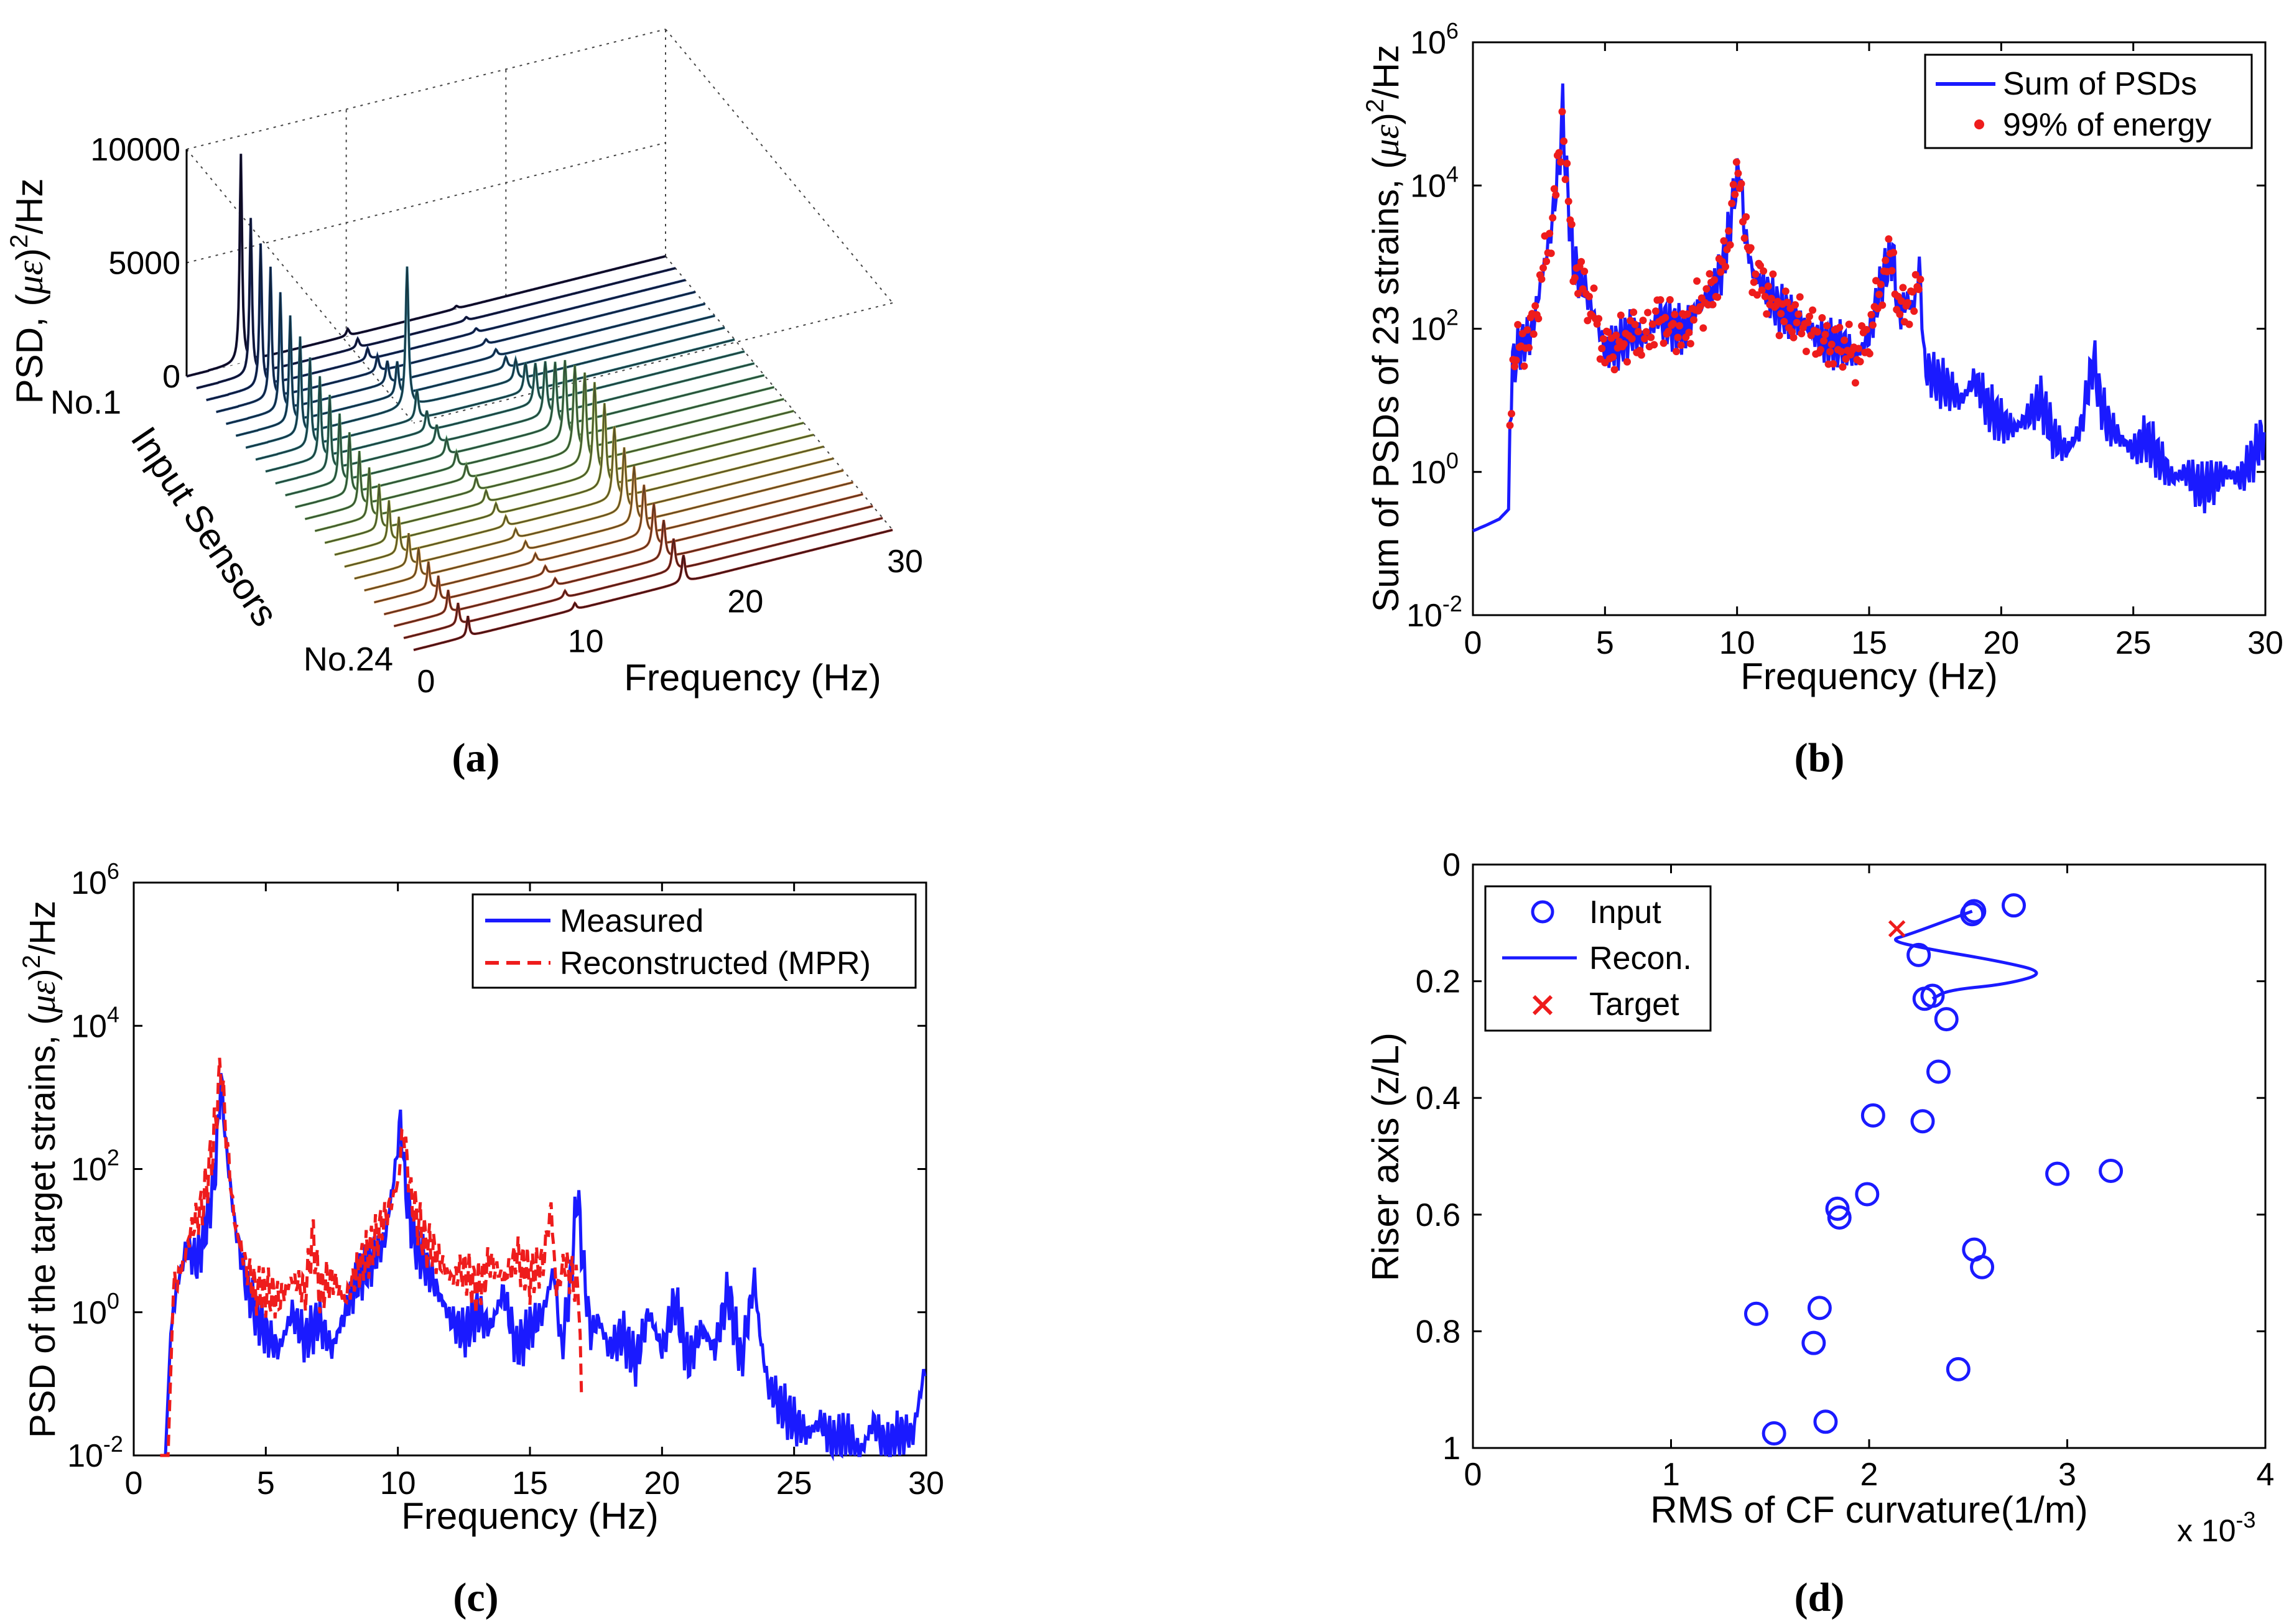 The width and height of the screenshot is (2289, 1624). What do you see at coordinates (1868, 676) in the screenshot?
I see `panel-b-x-axis-label: Frequency (Hz)` at bounding box center [1868, 676].